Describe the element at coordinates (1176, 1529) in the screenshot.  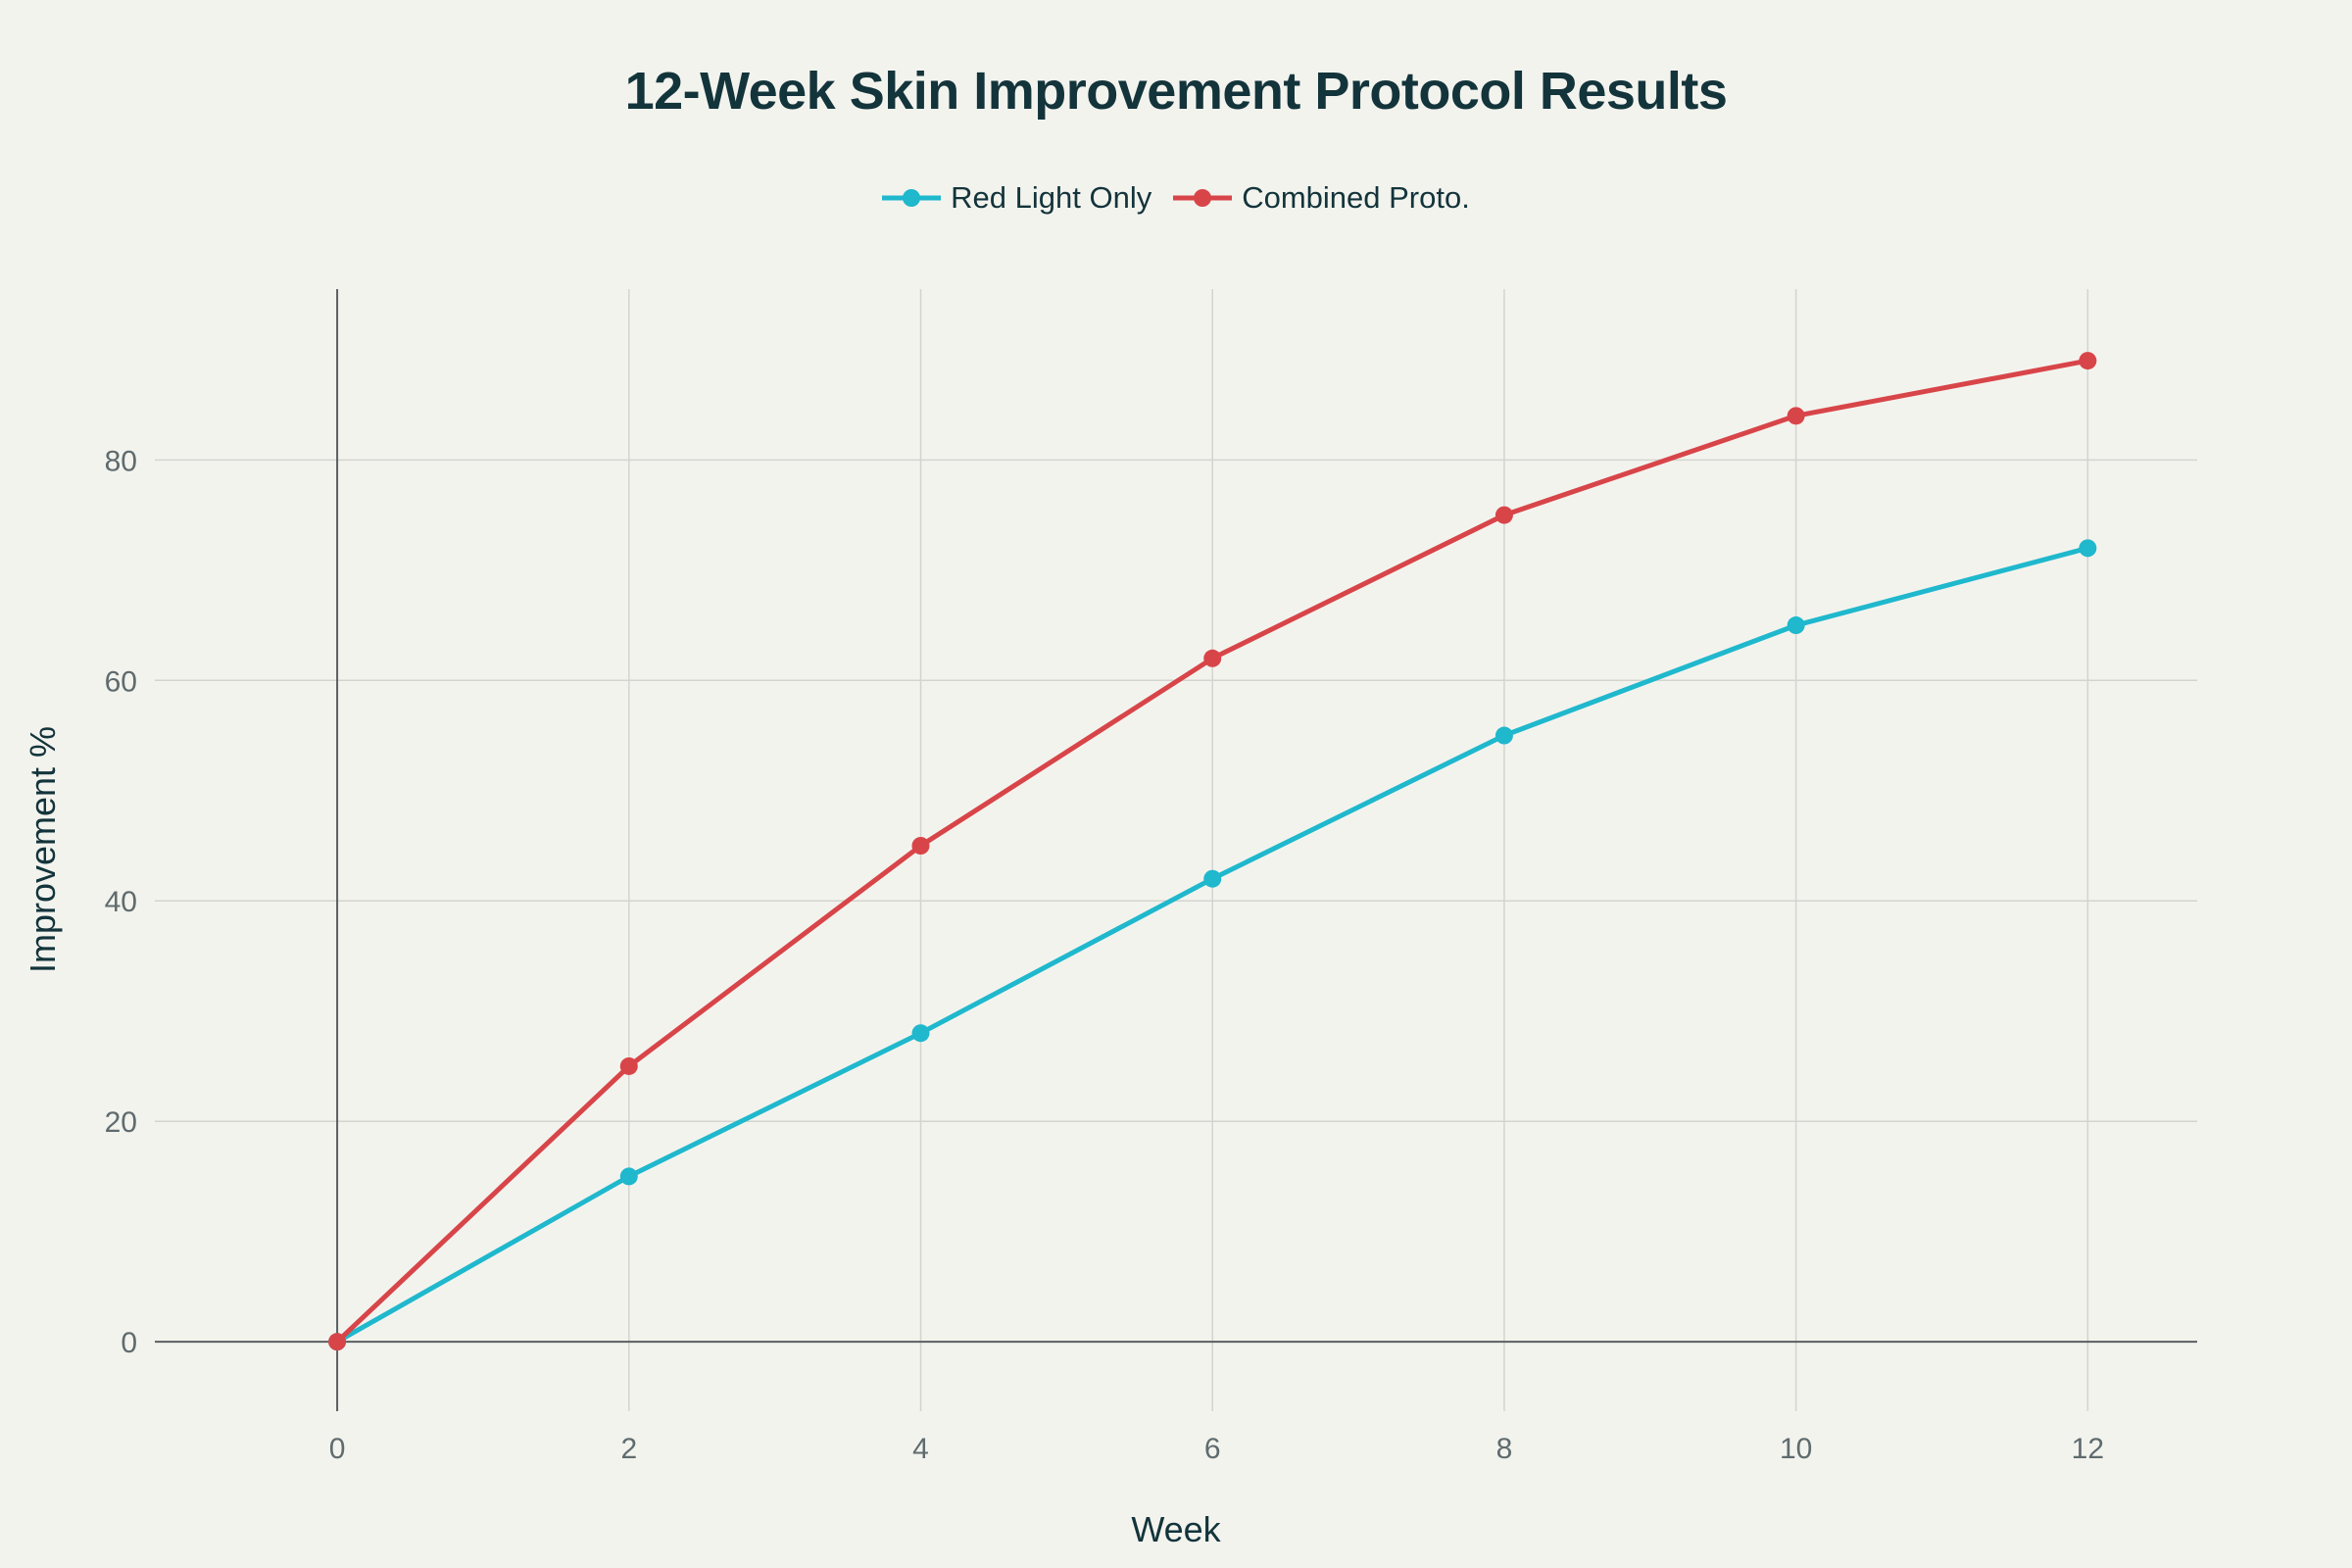
I see `x-axis-title: Week` at that location.